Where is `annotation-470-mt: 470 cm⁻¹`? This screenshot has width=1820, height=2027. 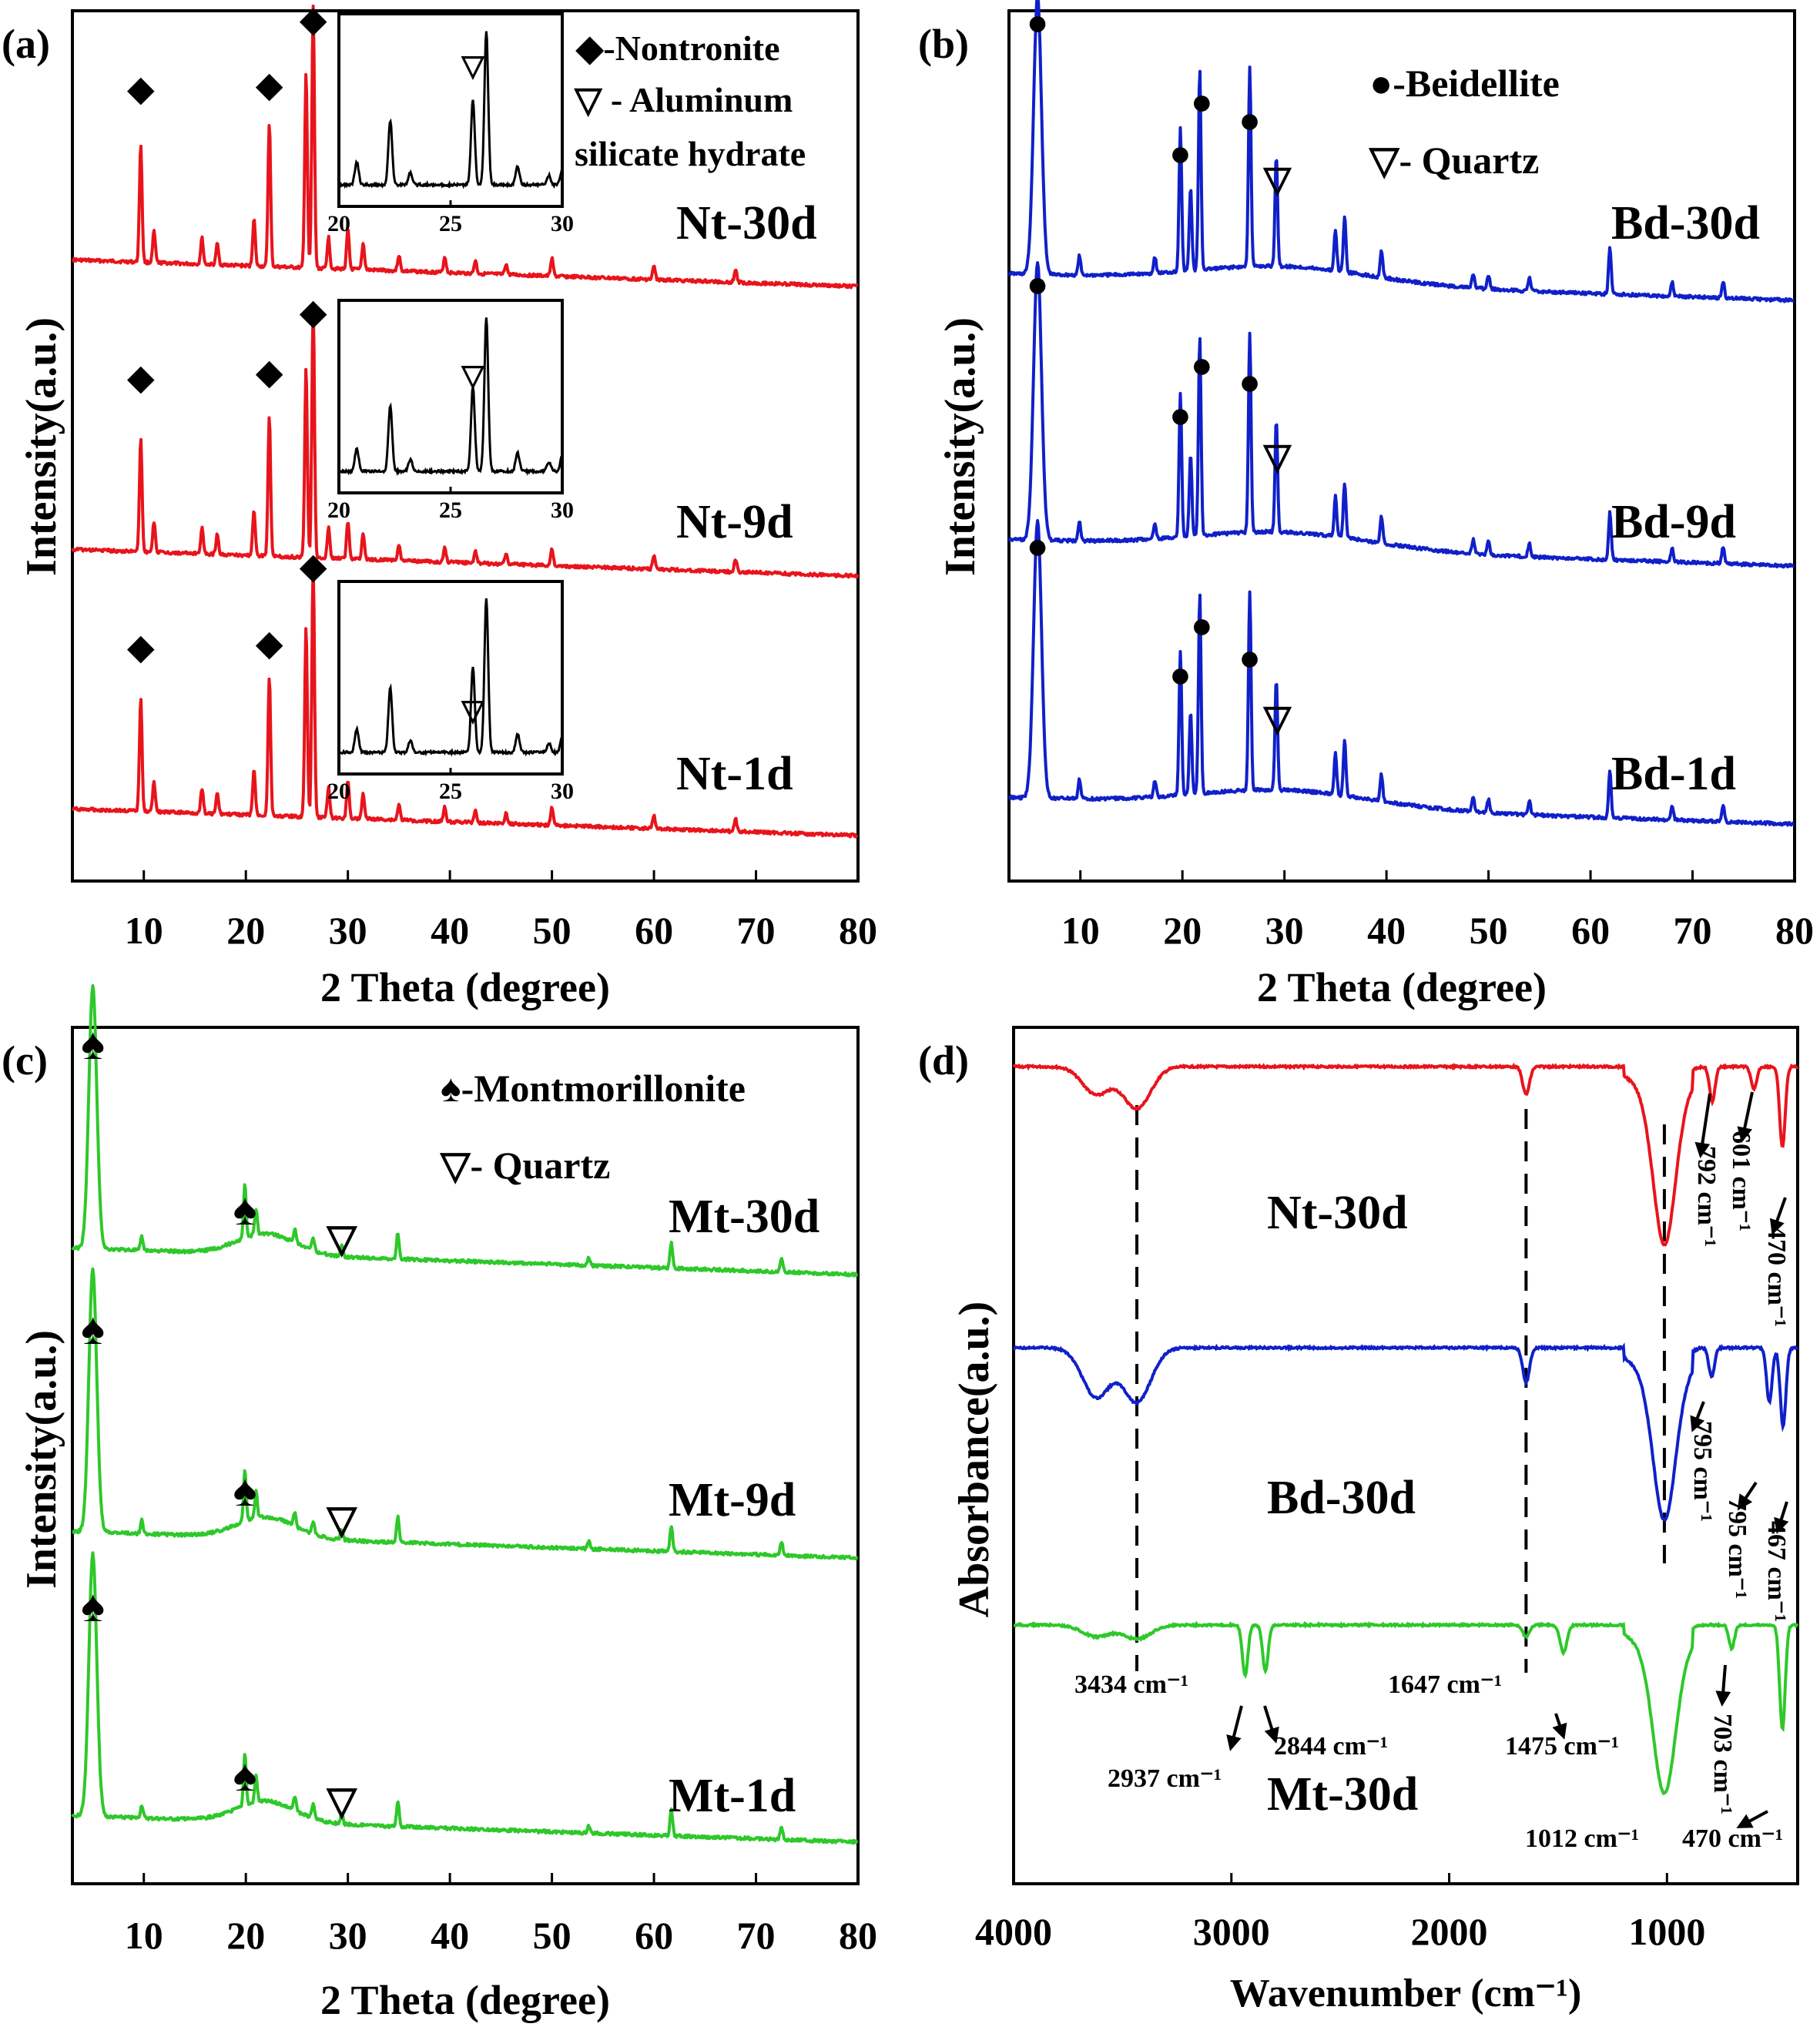 annotation-470-mt: 470 cm⁻¹ is located at coordinates (1733, 1839).